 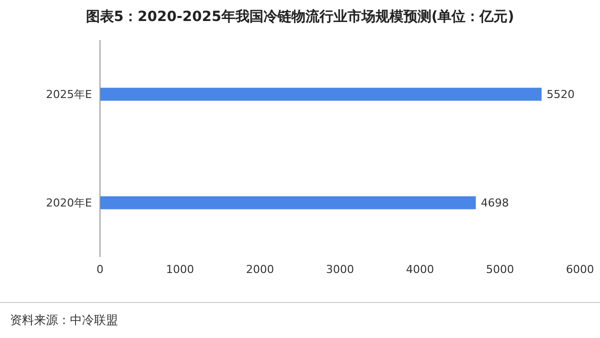 What do you see at coordinates (69, 95) in the screenshot?
I see `y-tick-label: 2025年E` at bounding box center [69, 95].